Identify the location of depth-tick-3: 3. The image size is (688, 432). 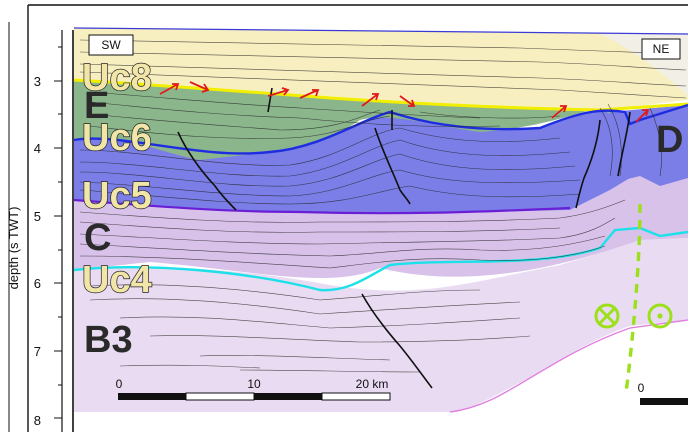
(37, 81).